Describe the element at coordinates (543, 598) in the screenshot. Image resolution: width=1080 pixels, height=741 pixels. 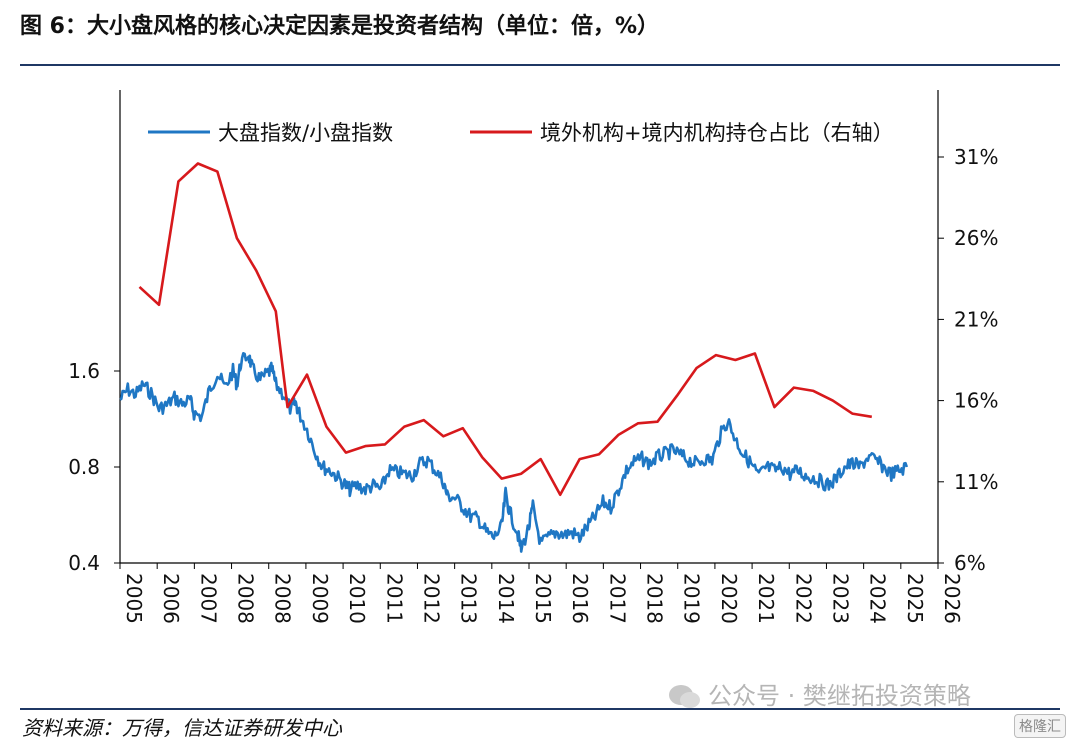
I see `x-tick-label: 2015` at that location.